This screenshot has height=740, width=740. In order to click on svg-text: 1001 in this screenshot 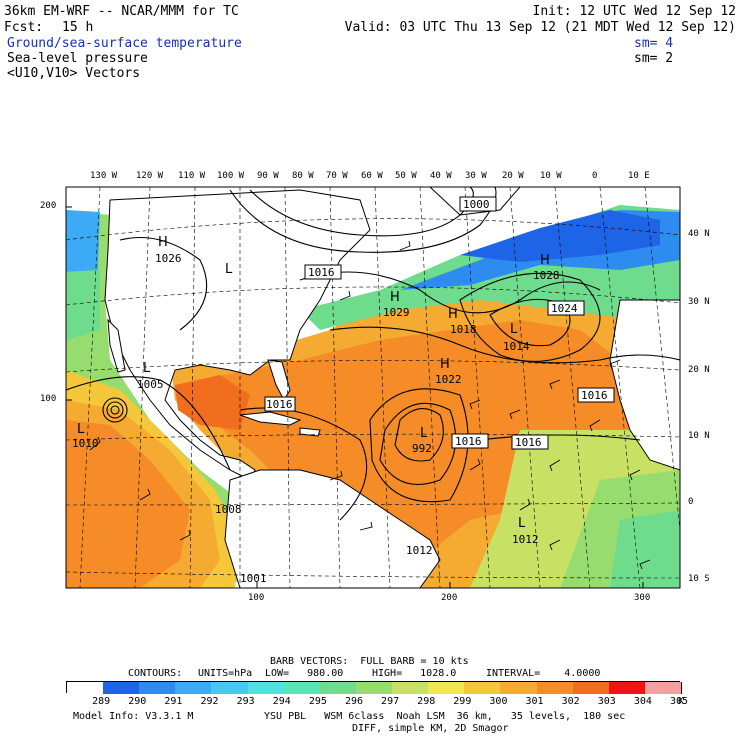, I will do `click(253, 578)`.